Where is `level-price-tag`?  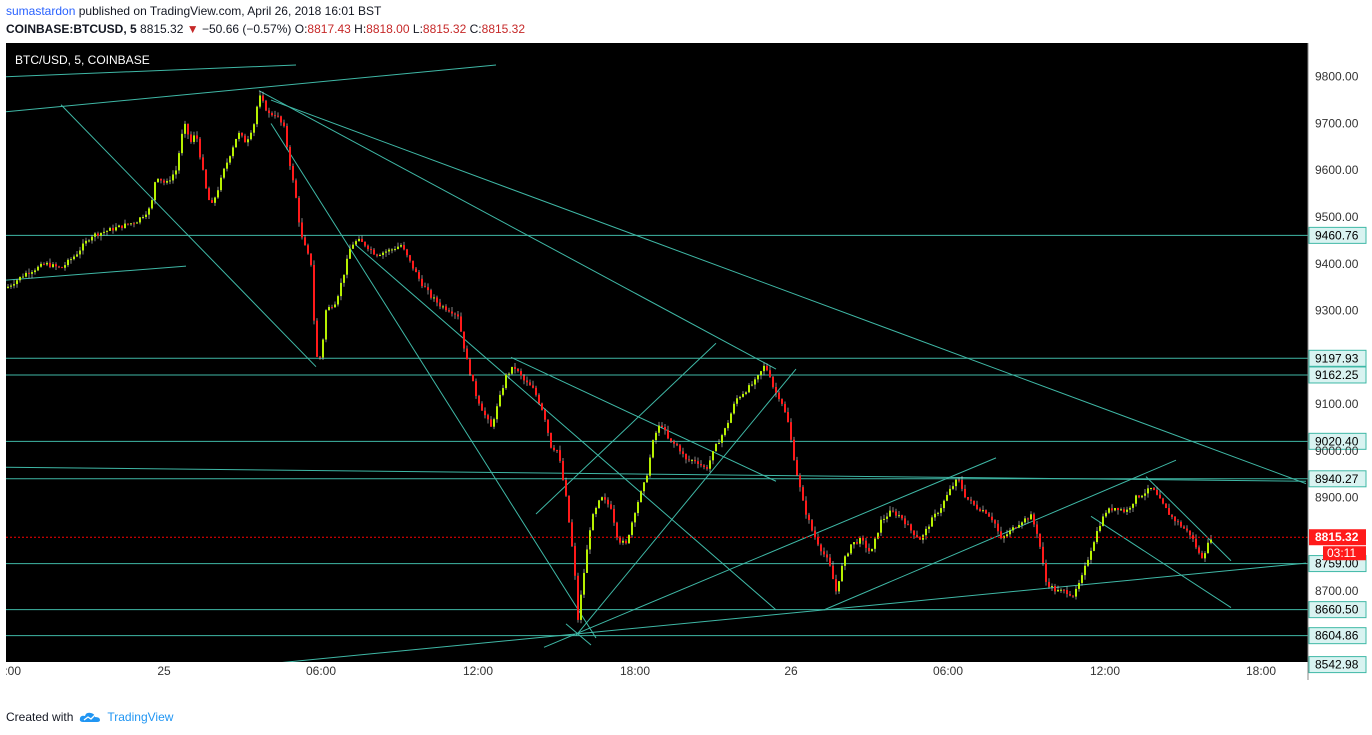 level-price-tag is located at coordinates (1337, 665).